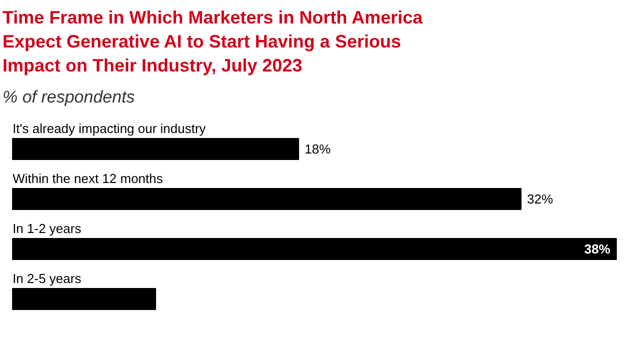 The width and height of the screenshot is (640, 350). Describe the element at coordinates (213, 42) in the screenshot. I see `chart-title: Time Frame in Which Marketers in North America Expect Generative AI to Start Having a Serious Impact on Their Industry, July 2023` at that location.